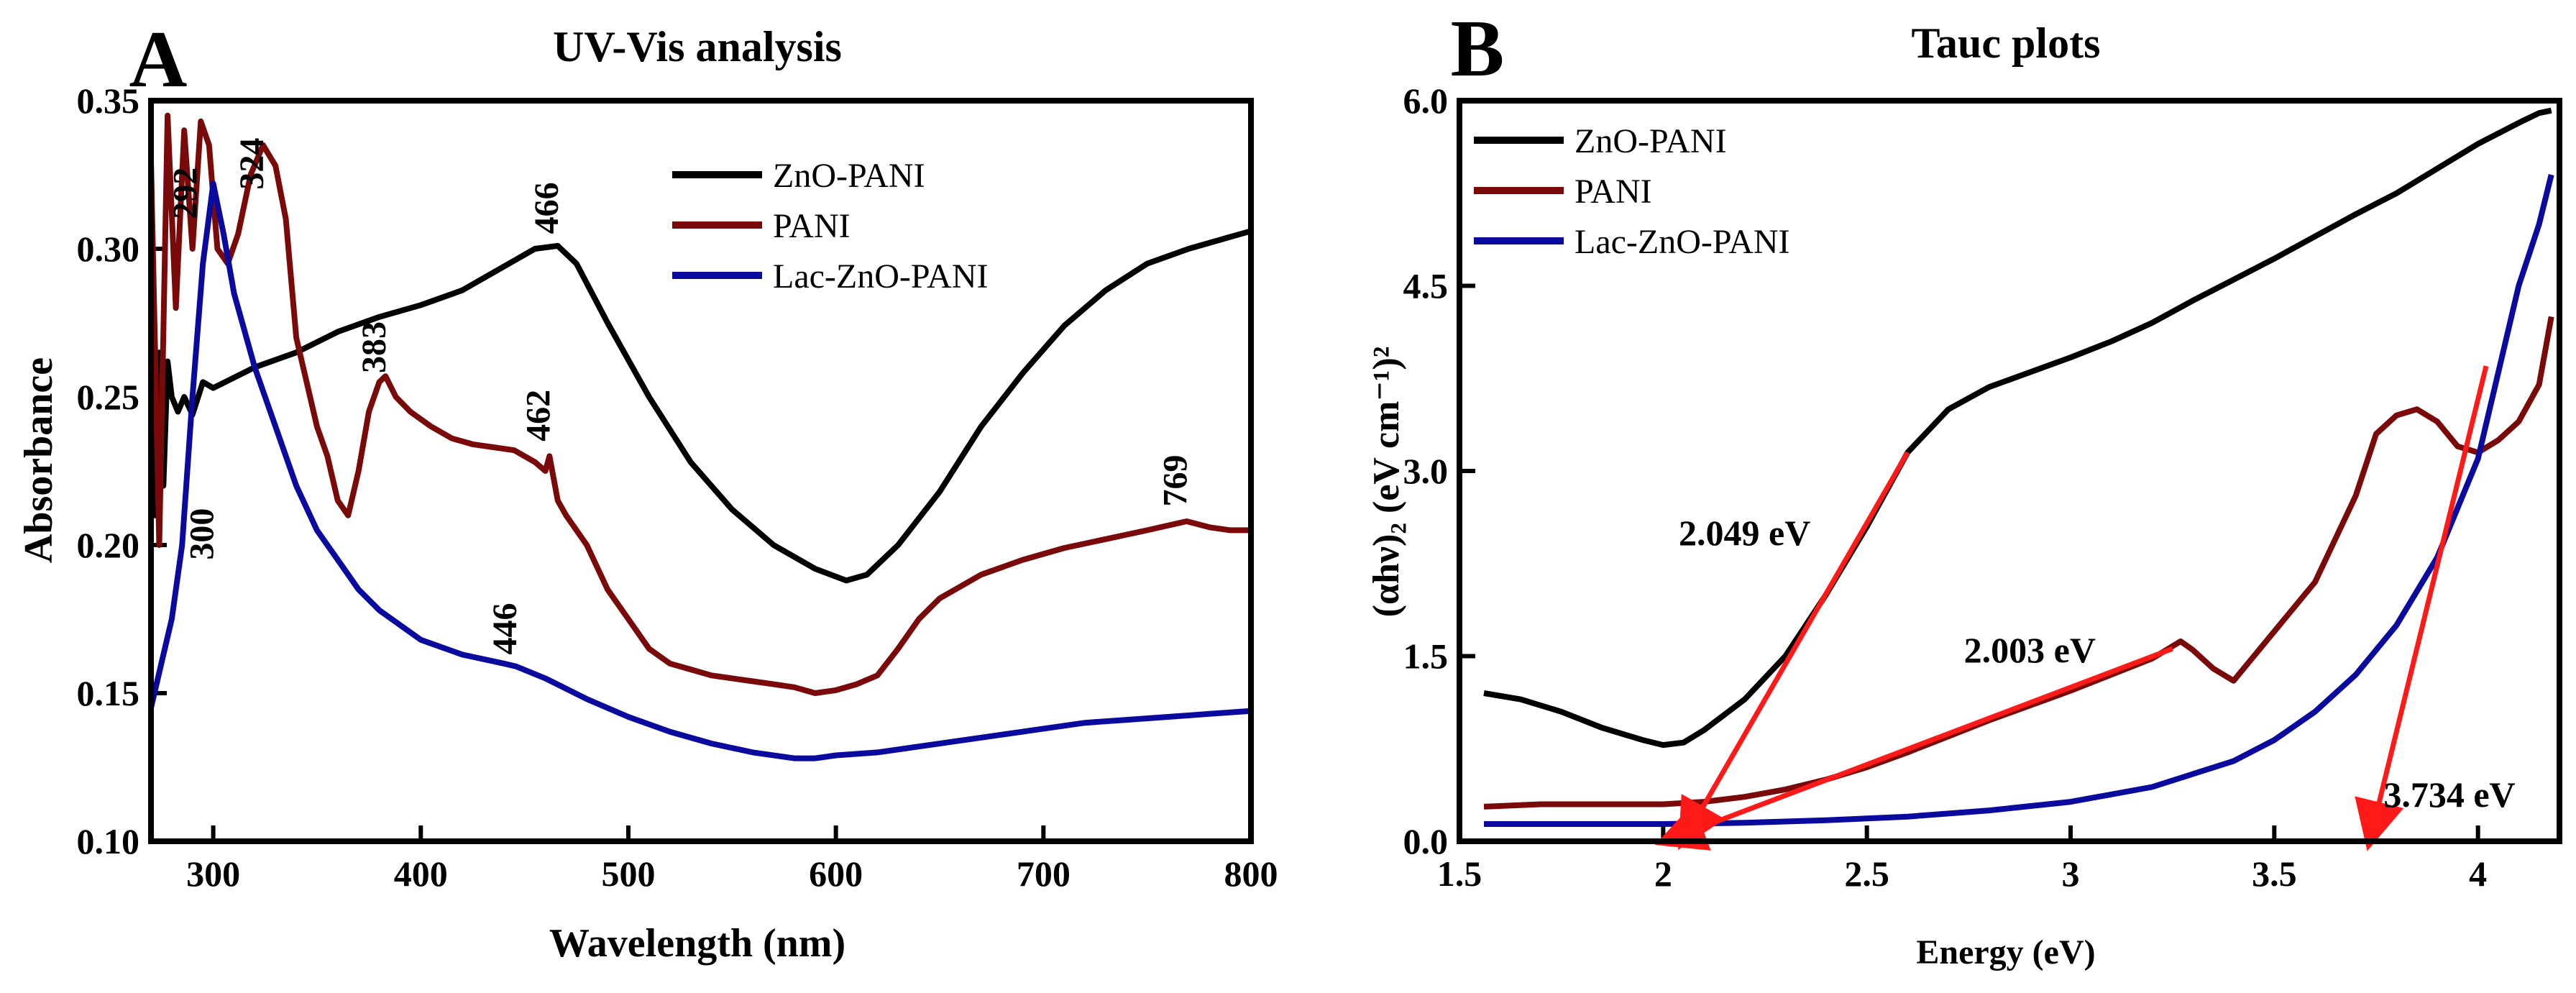 The height and width of the screenshot is (993, 2576). What do you see at coordinates (538, 415) in the screenshot?
I see `panel-a-peak-label: 462` at bounding box center [538, 415].